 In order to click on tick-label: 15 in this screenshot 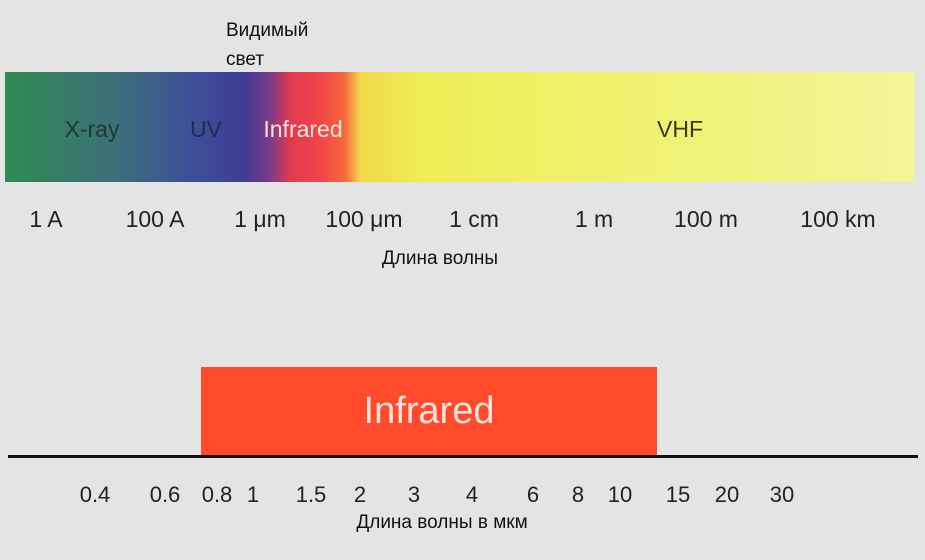, I will do `click(678, 494)`.